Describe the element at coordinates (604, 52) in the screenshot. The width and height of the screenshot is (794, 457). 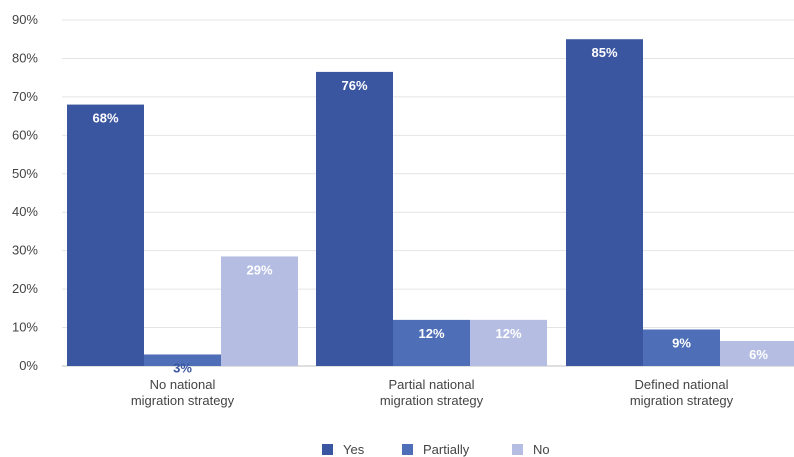
I see `data-label: 85%` at that location.